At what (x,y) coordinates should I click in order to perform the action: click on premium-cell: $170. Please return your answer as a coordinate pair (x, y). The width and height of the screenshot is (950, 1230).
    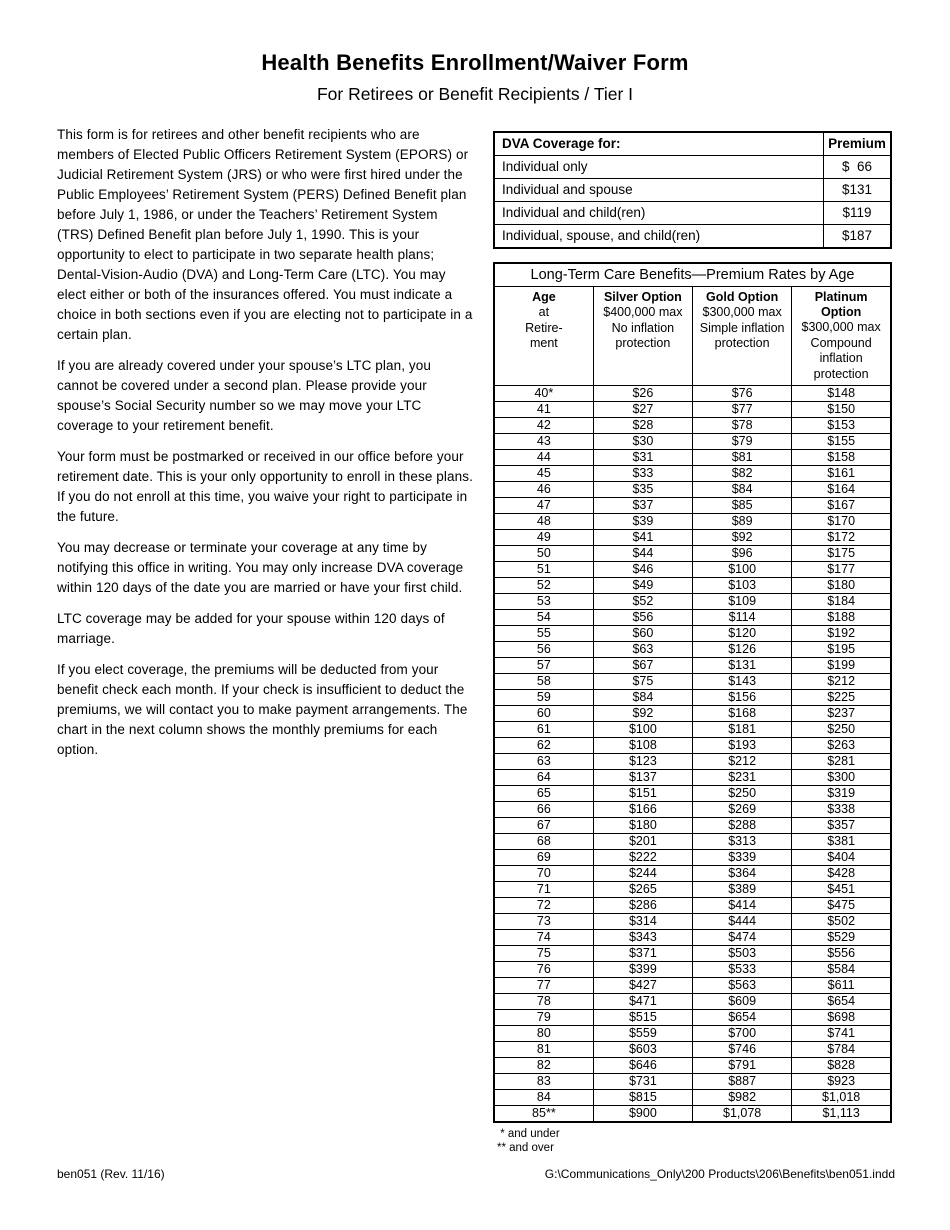
    Looking at the image, I should click on (841, 521).